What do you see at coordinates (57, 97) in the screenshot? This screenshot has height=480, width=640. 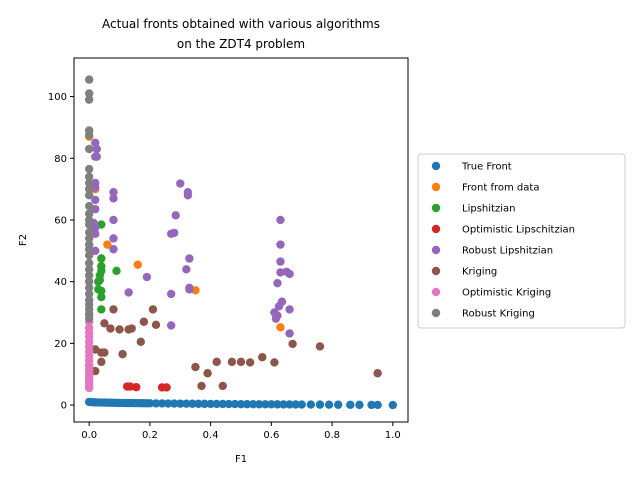 I see `y-tick-label: 100` at bounding box center [57, 97].